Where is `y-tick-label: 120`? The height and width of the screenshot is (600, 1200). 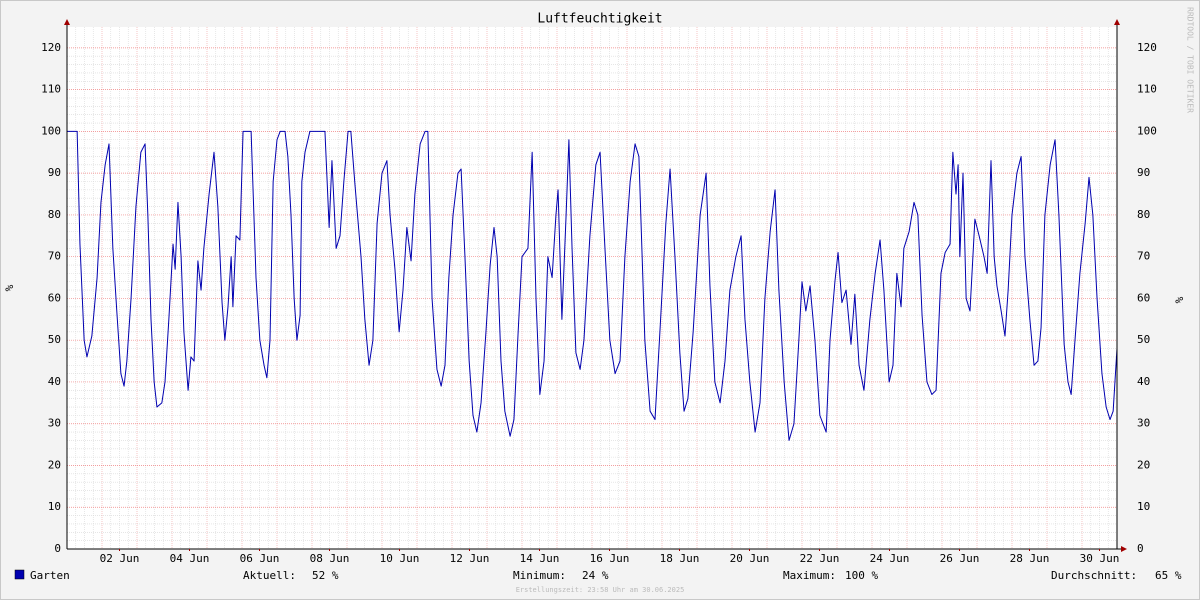 y-tick-label: 120 is located at coordinates (51, 47).